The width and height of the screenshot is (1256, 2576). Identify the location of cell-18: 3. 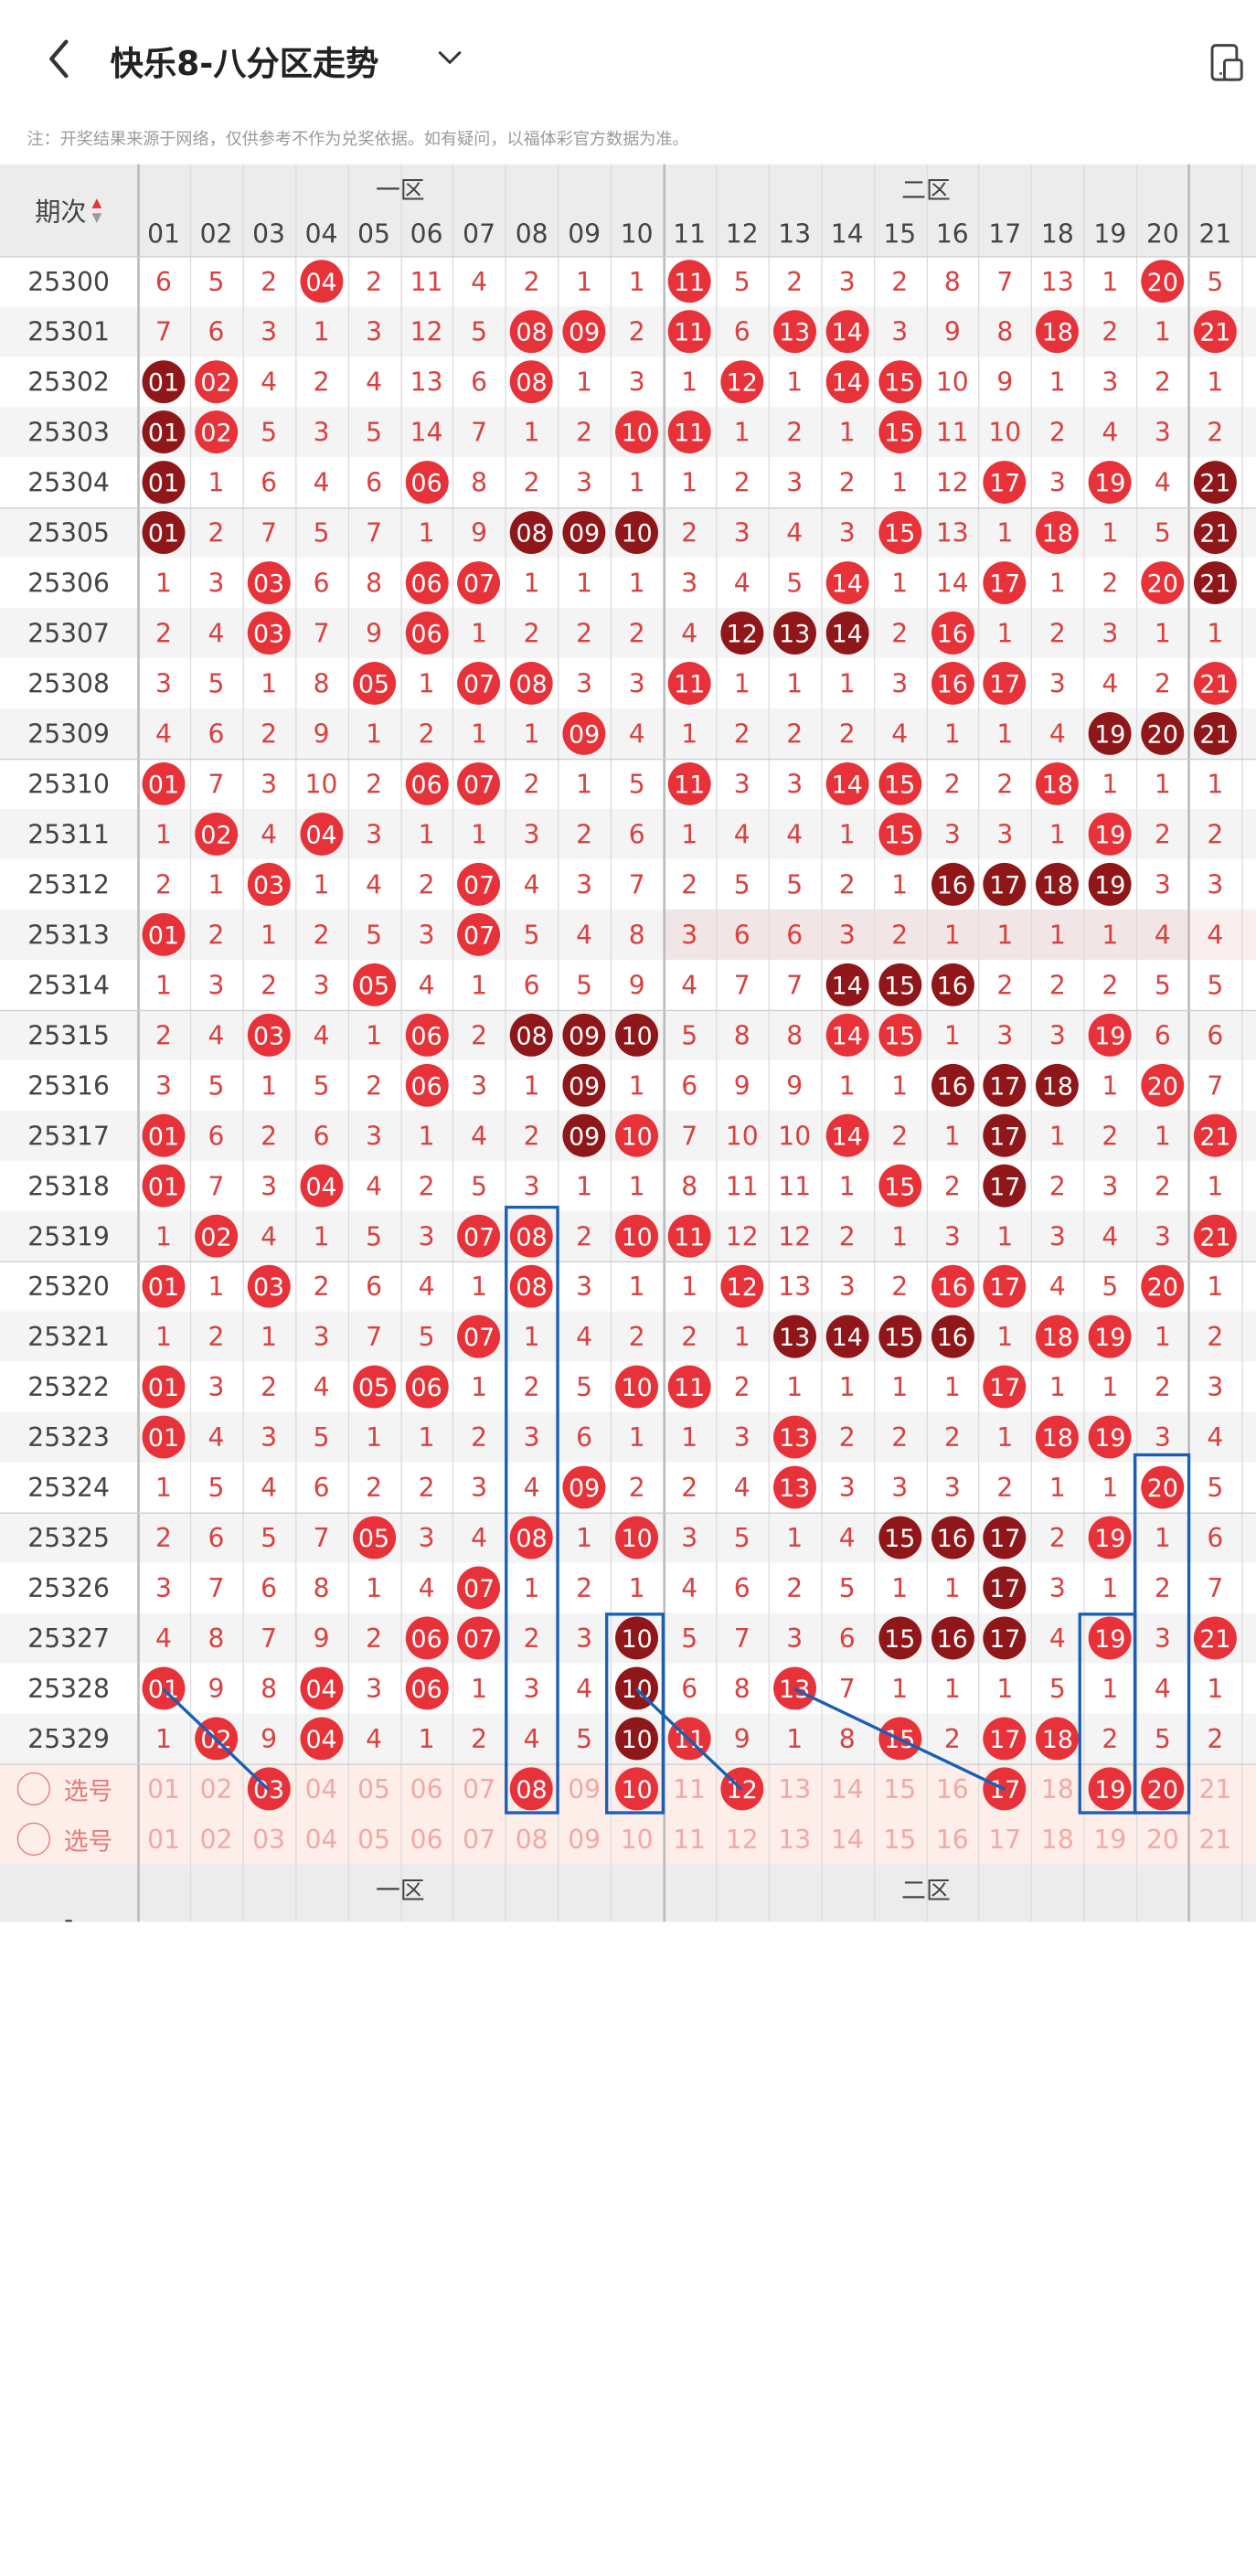
(1057, 683).